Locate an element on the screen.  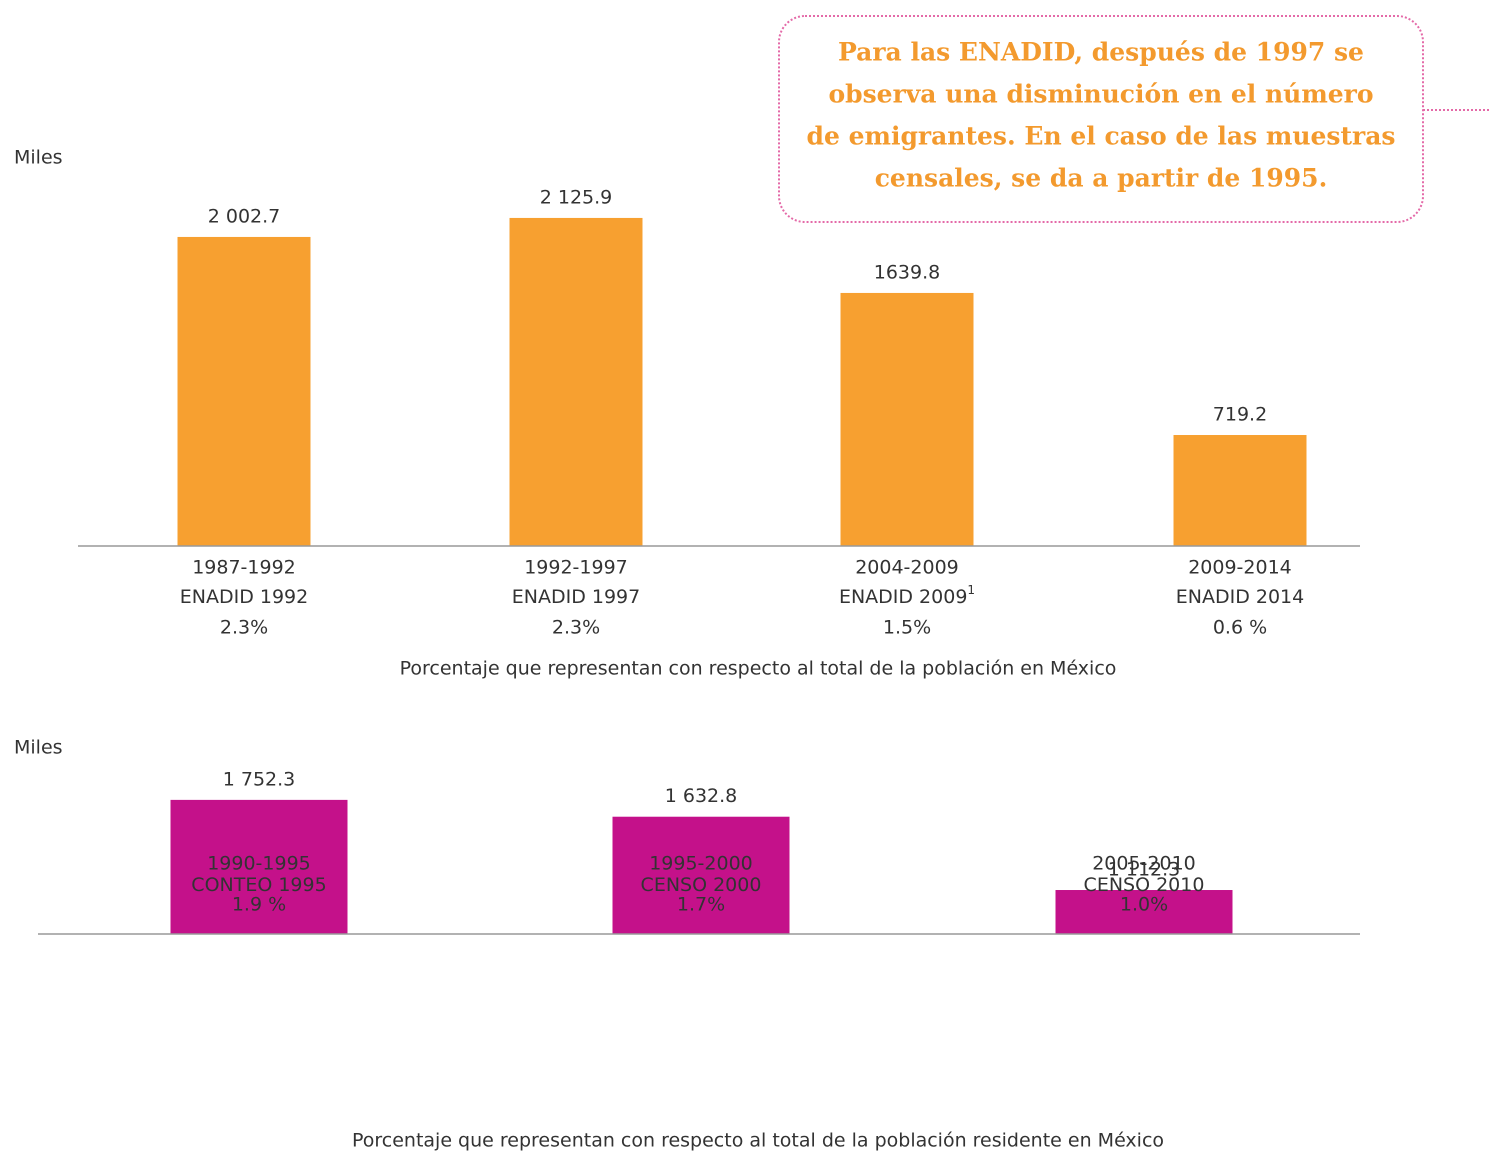
source-text: ENADID 1997 is located at coordinates (576, 597).